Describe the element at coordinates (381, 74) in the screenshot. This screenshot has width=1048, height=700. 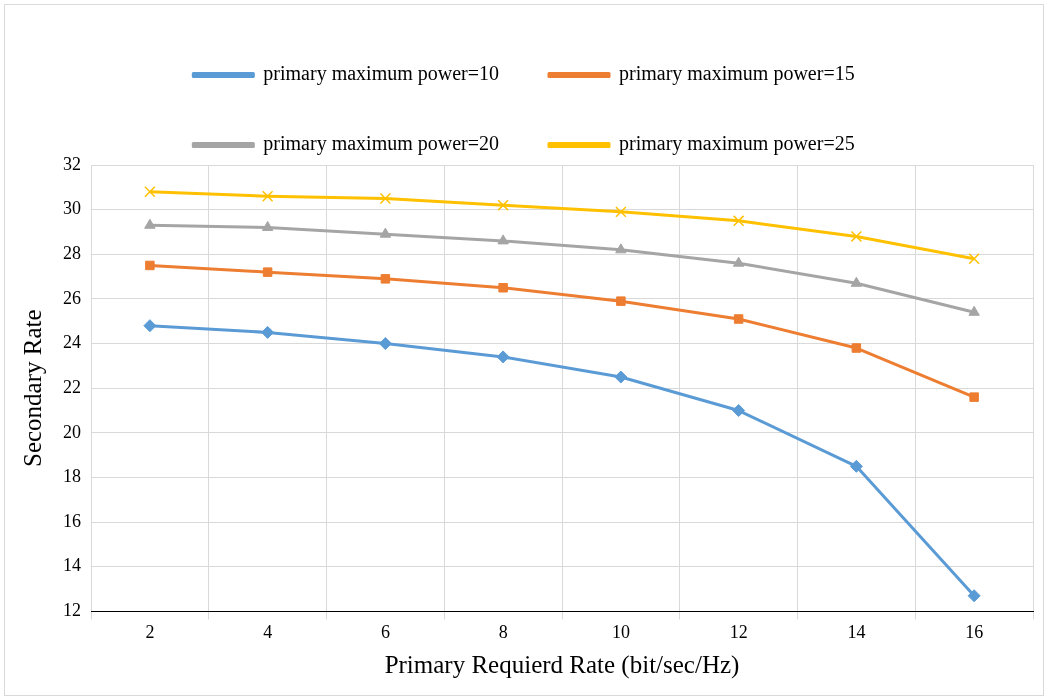
I see `legend-label: primary maximum power=10` at that location.